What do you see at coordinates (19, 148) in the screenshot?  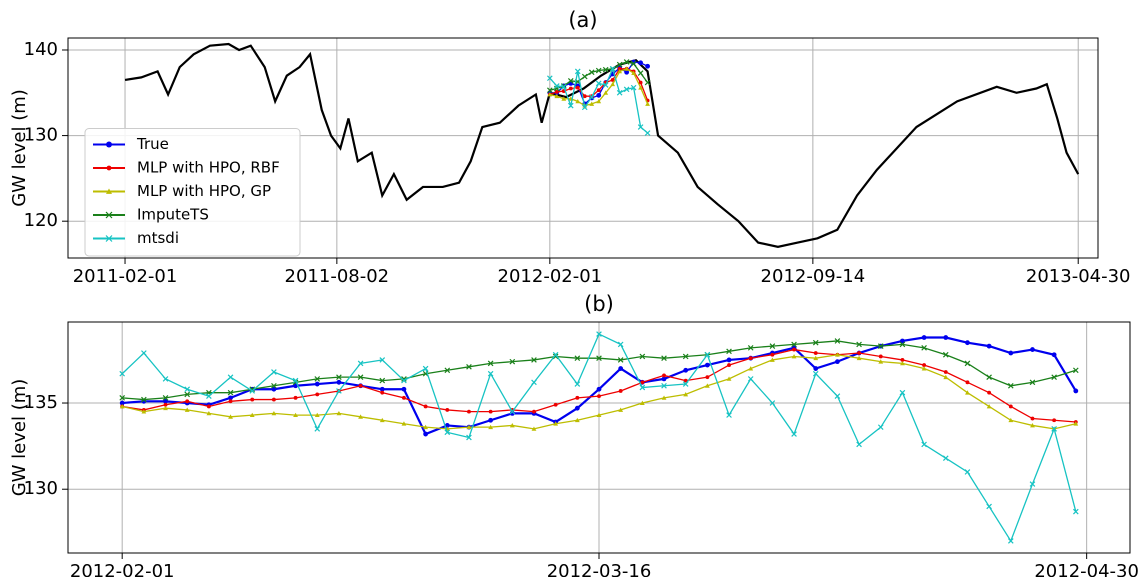 I see `y-axis-label: GW level (m)` at bounding box center [19, 148].